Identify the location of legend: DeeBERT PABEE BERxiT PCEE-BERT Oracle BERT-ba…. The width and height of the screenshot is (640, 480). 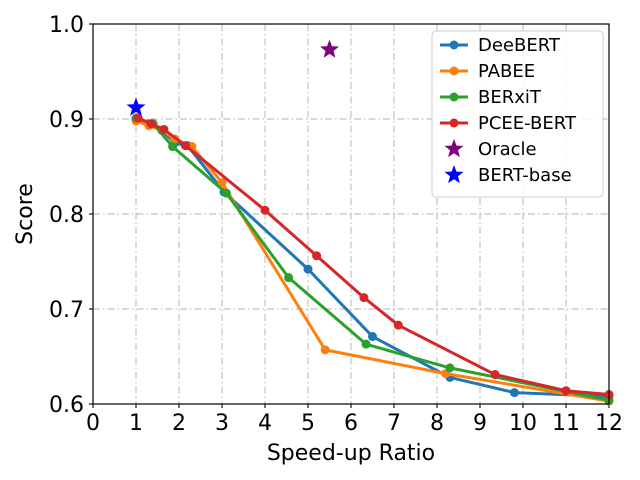
(517, 114).